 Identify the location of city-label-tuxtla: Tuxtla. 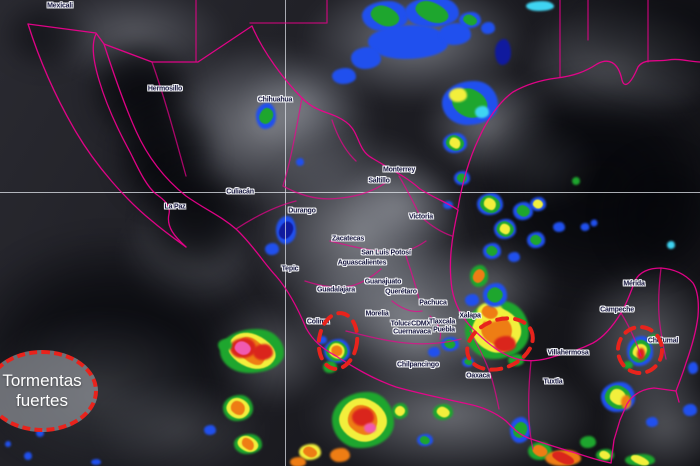
(553, 382).